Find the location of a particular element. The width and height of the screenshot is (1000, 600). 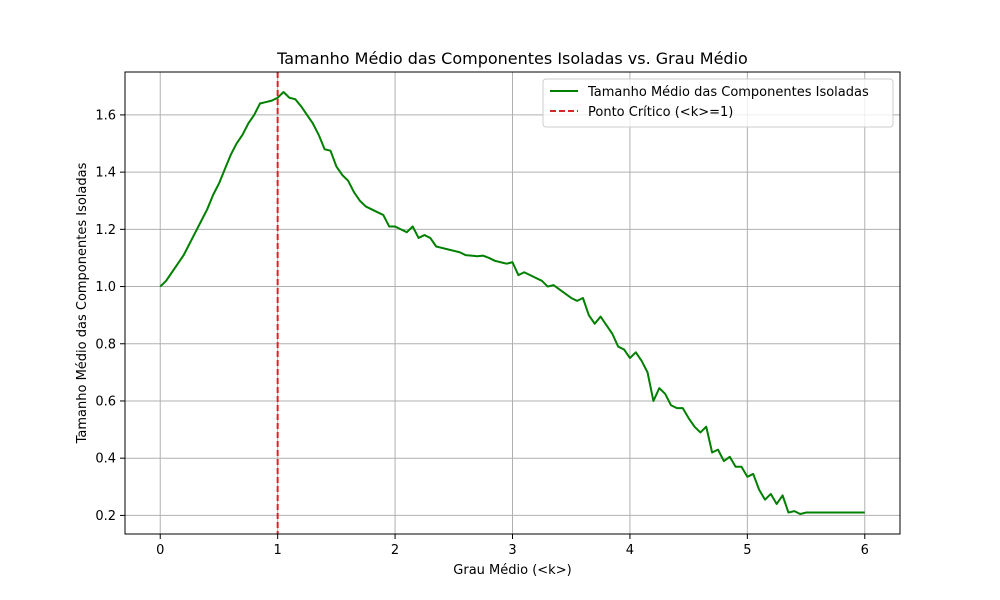

x-tick-label: 1 is located at coordinates (278, 550).